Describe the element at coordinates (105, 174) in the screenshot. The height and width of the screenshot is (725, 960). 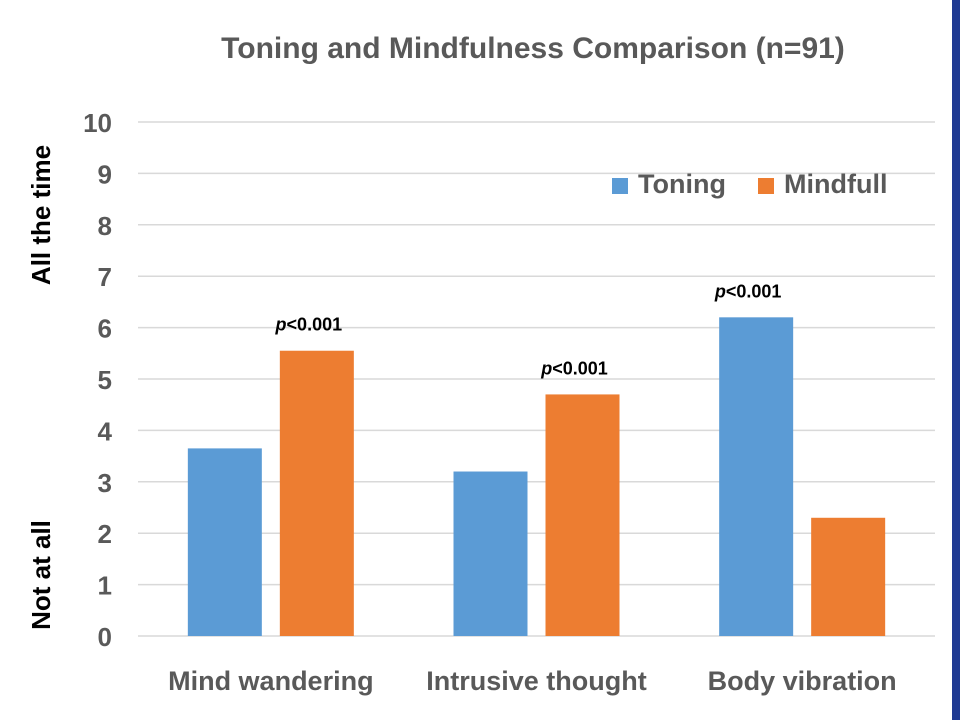
I see `y-tick-label: 9` at that location.